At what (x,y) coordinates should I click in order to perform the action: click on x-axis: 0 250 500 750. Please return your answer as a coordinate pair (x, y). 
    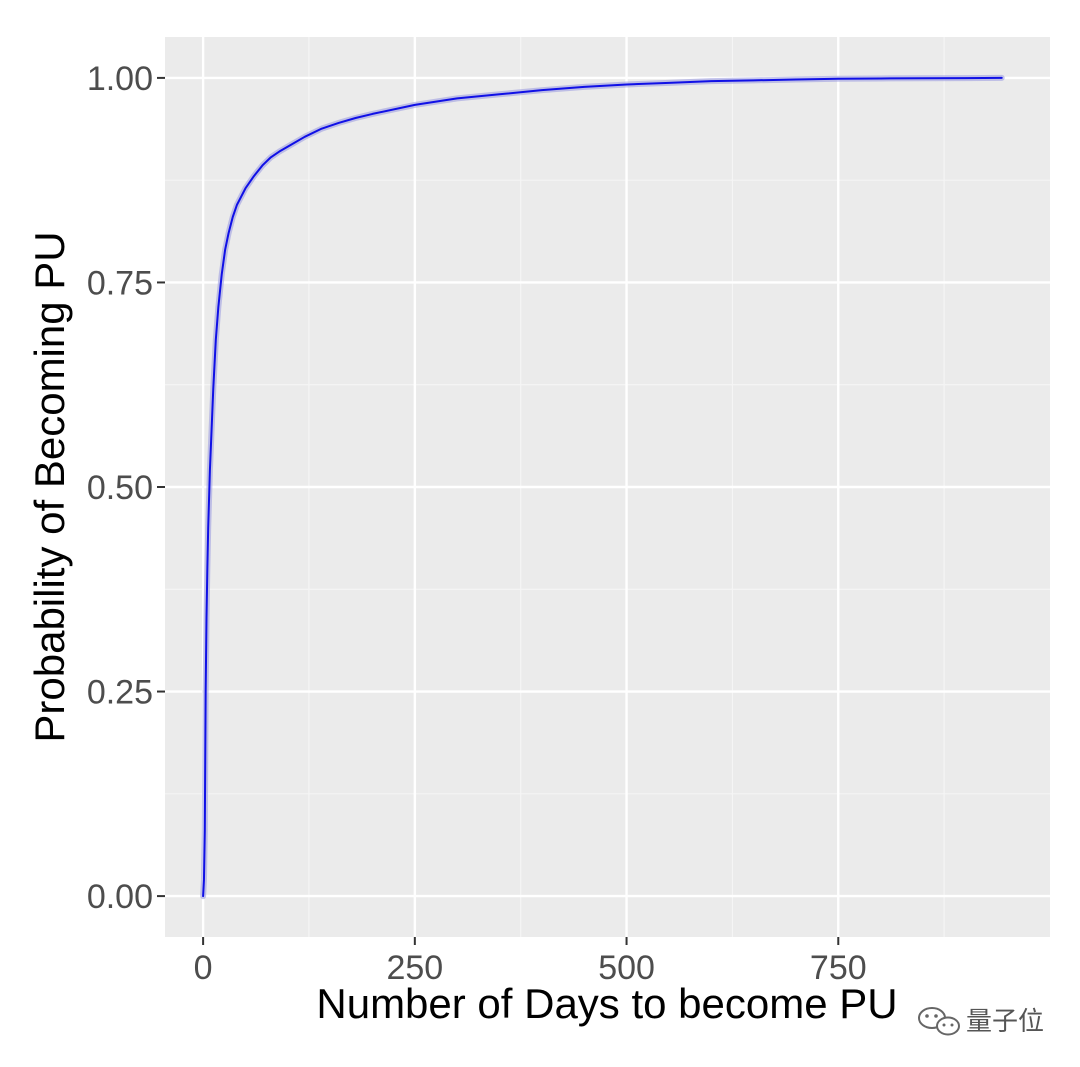
    Looking at the image, I should click on (530, 962).